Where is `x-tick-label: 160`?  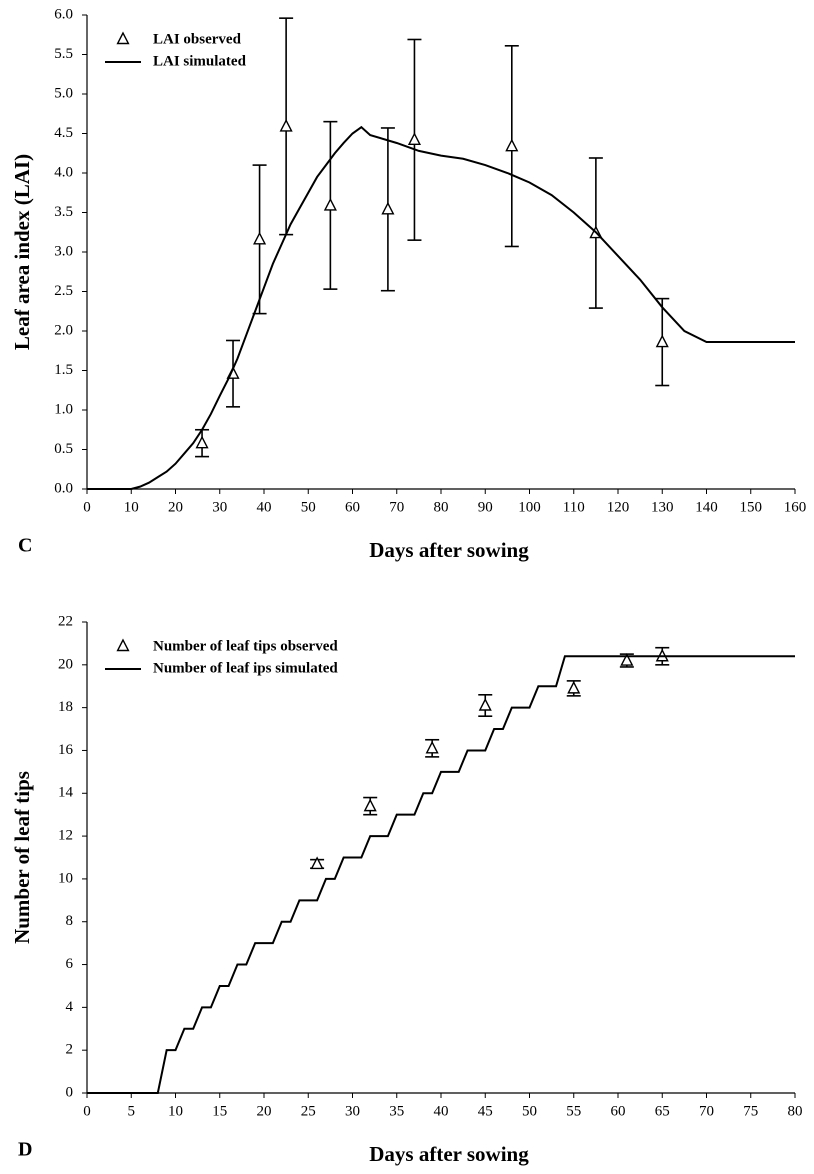 x-tick-label: 160 is located at coordinates (795, 507).